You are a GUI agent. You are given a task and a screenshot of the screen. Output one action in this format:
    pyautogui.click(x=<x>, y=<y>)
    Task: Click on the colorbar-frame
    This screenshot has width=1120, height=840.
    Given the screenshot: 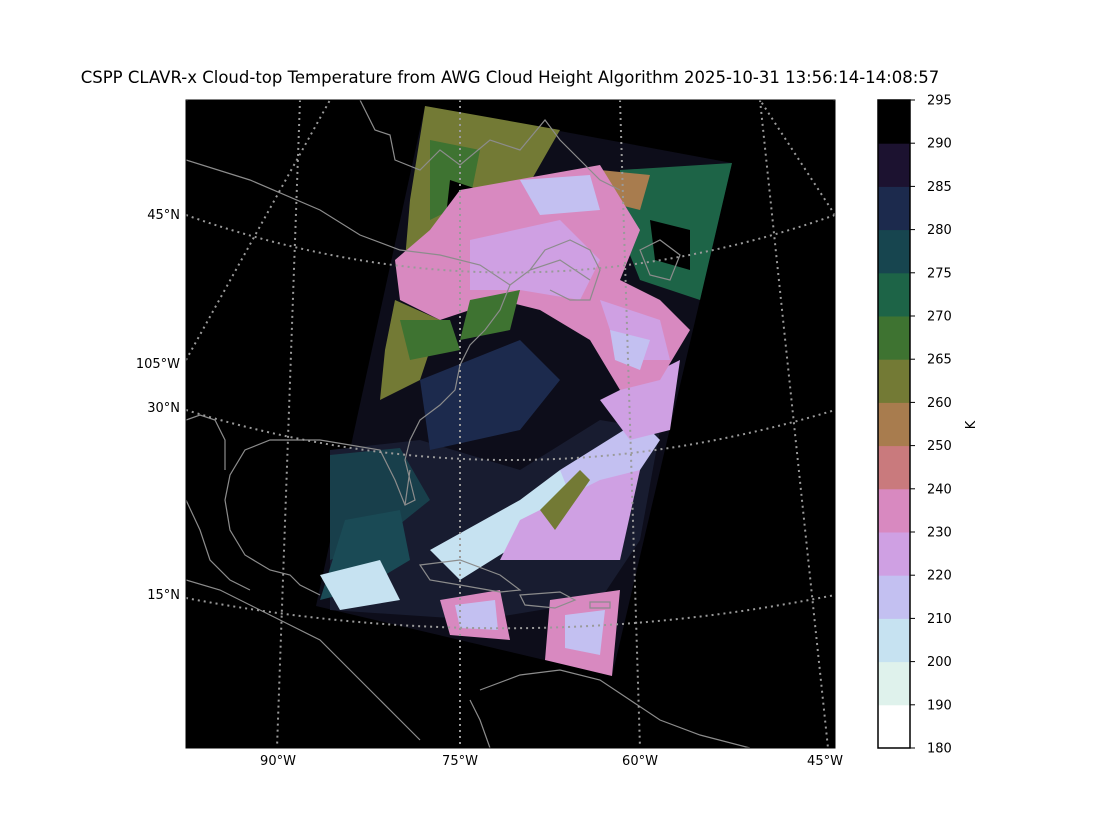 What is the action you would take?
    pyautogui.click(x=894, y=424)
    